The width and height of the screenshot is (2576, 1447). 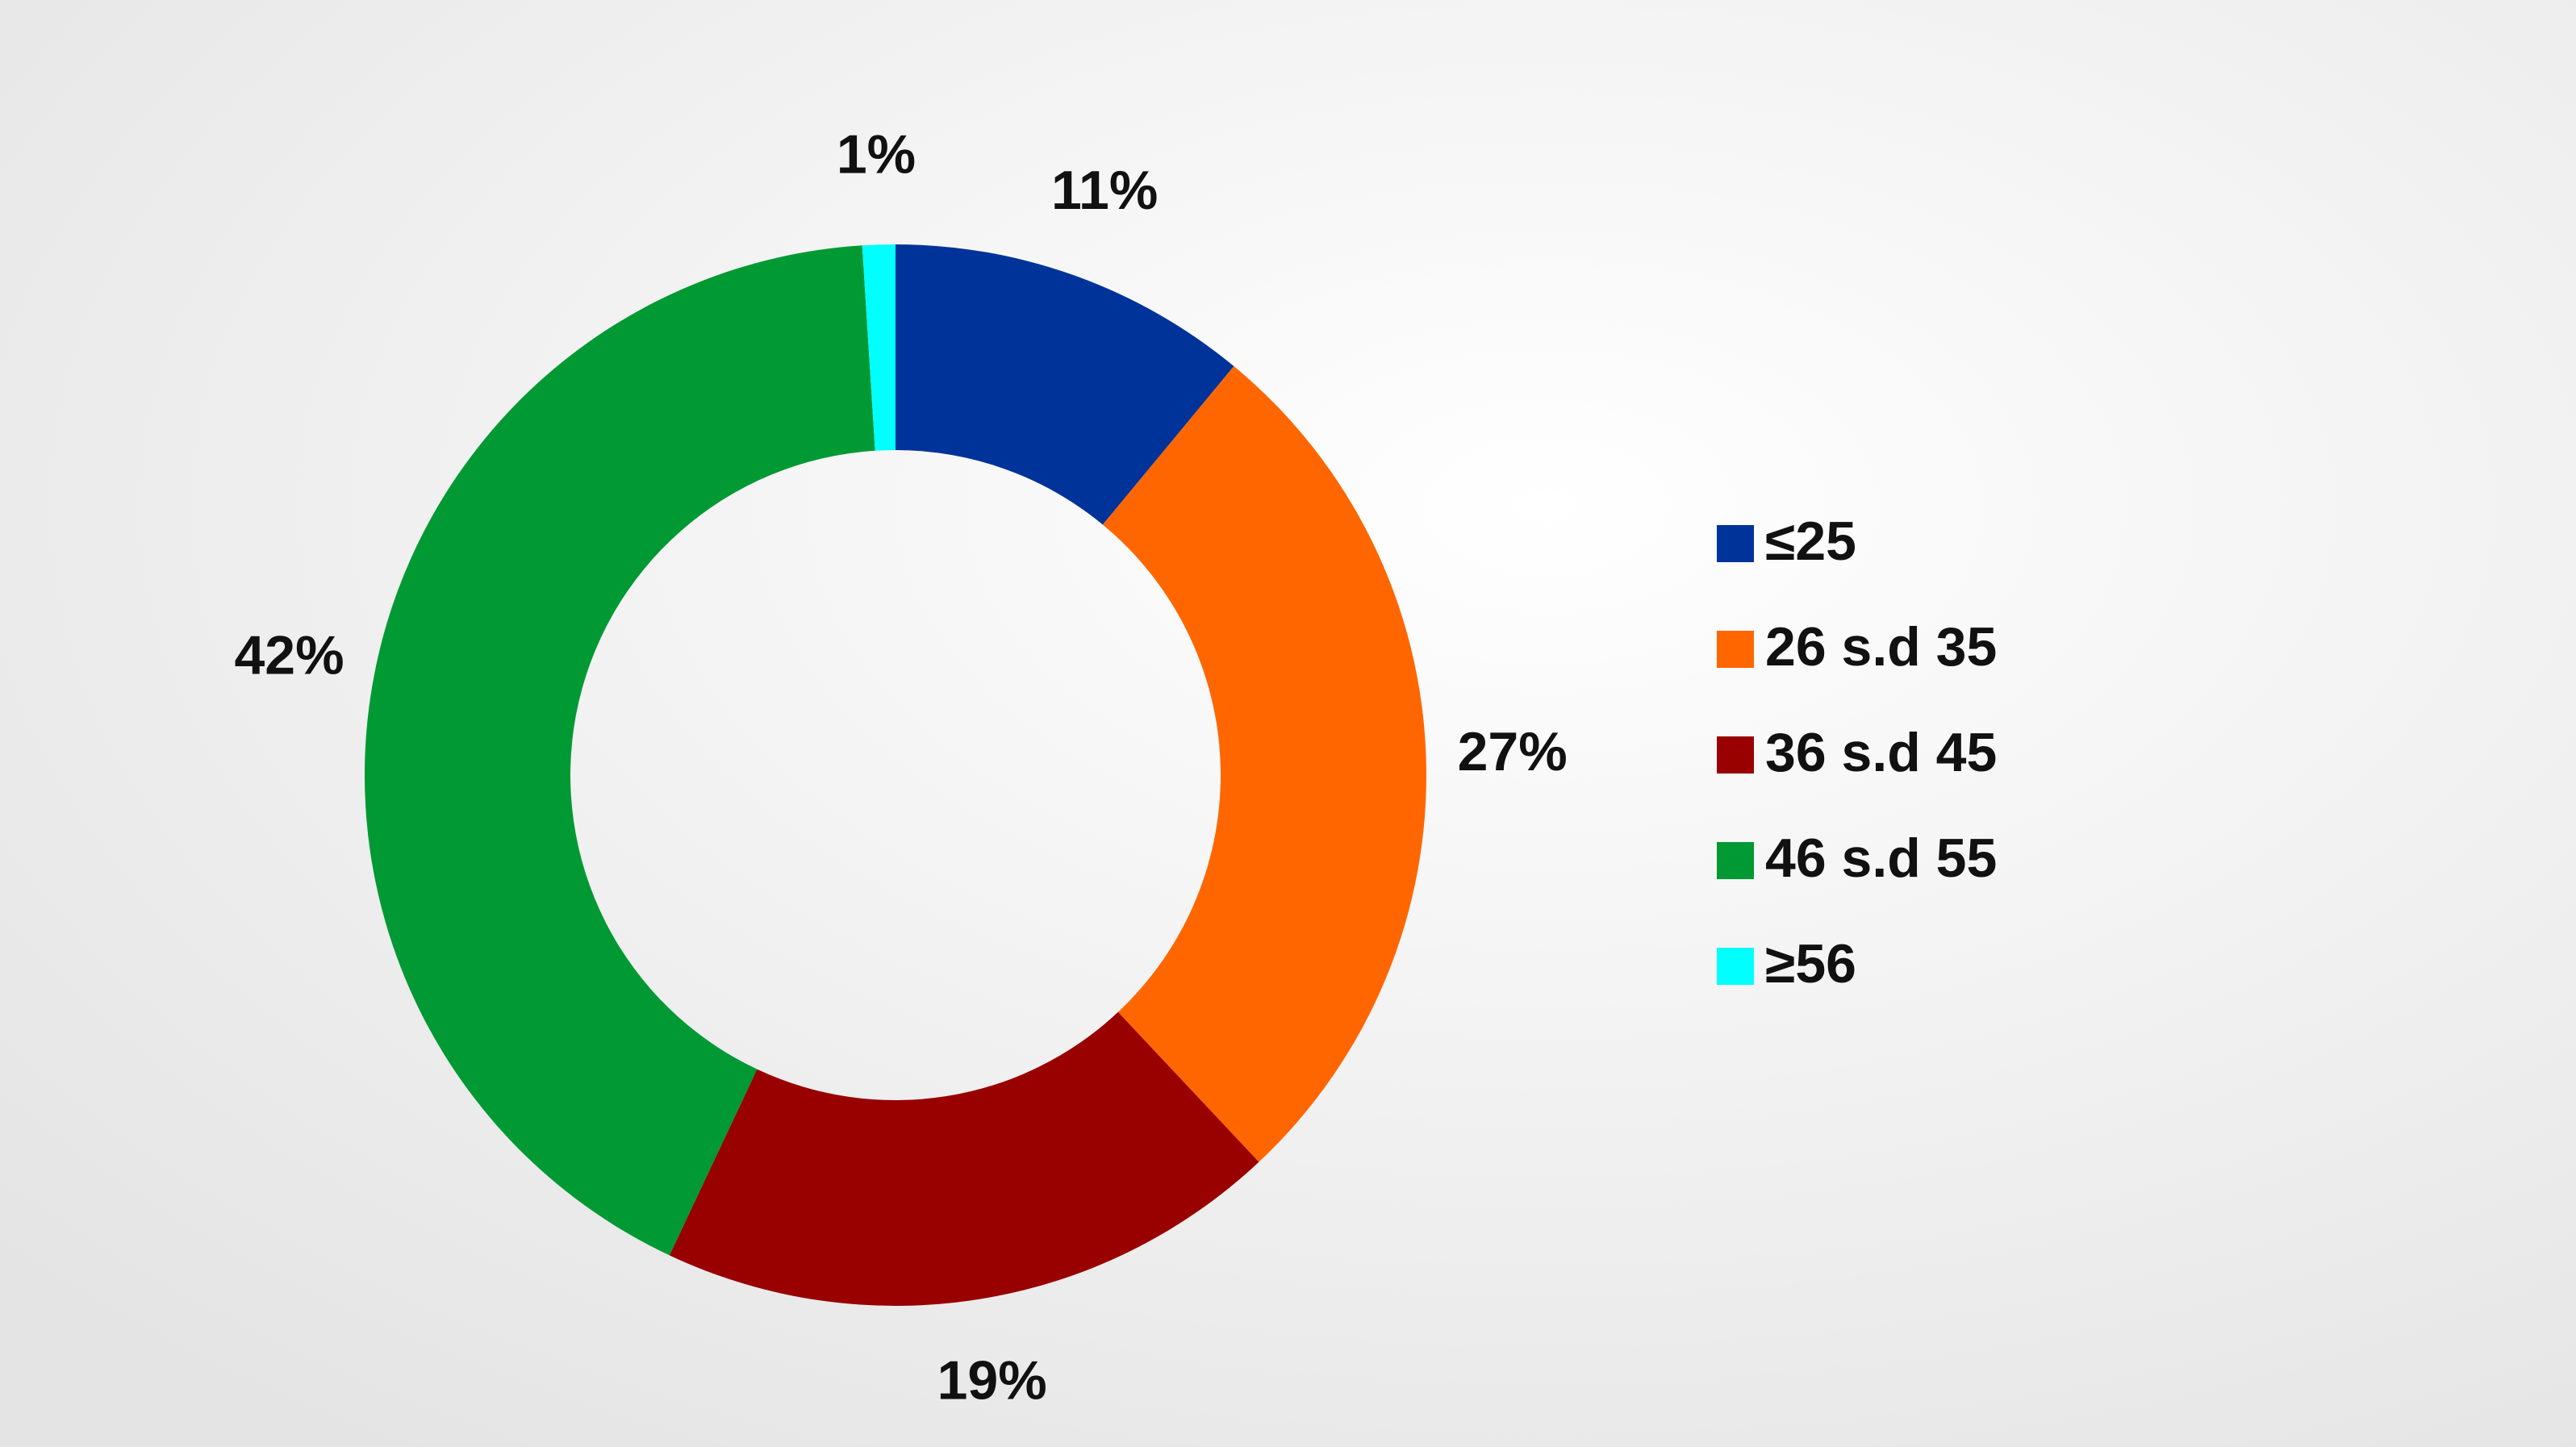 I want to click on value-label: 1%, so click(x=877, y=154).